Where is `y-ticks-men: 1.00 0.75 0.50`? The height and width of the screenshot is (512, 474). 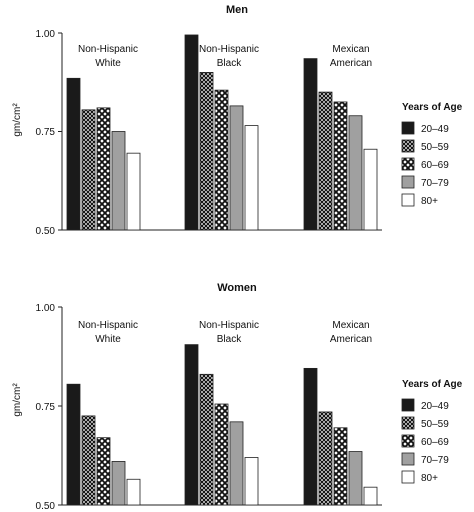
y-ticks-men: 1.00 0.75 0.50 is located at coordinates (49, 133).